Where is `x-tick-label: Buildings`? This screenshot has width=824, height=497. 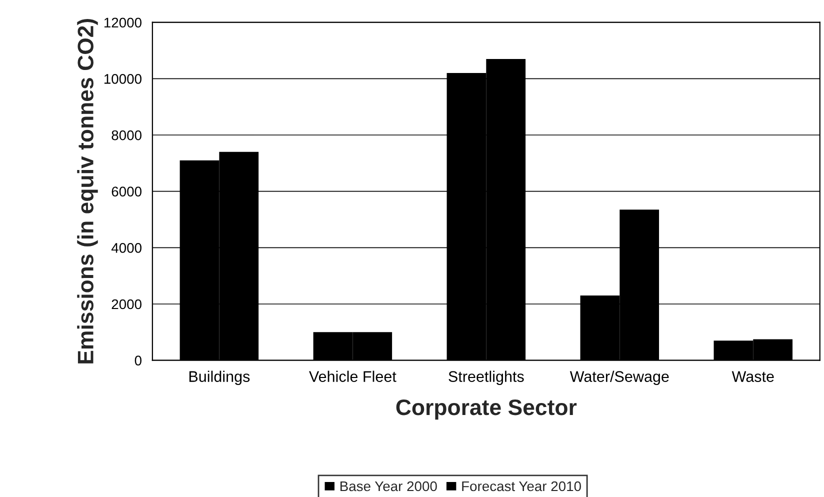
x-tick-label: Buildings is located at coordinates (219, 377).